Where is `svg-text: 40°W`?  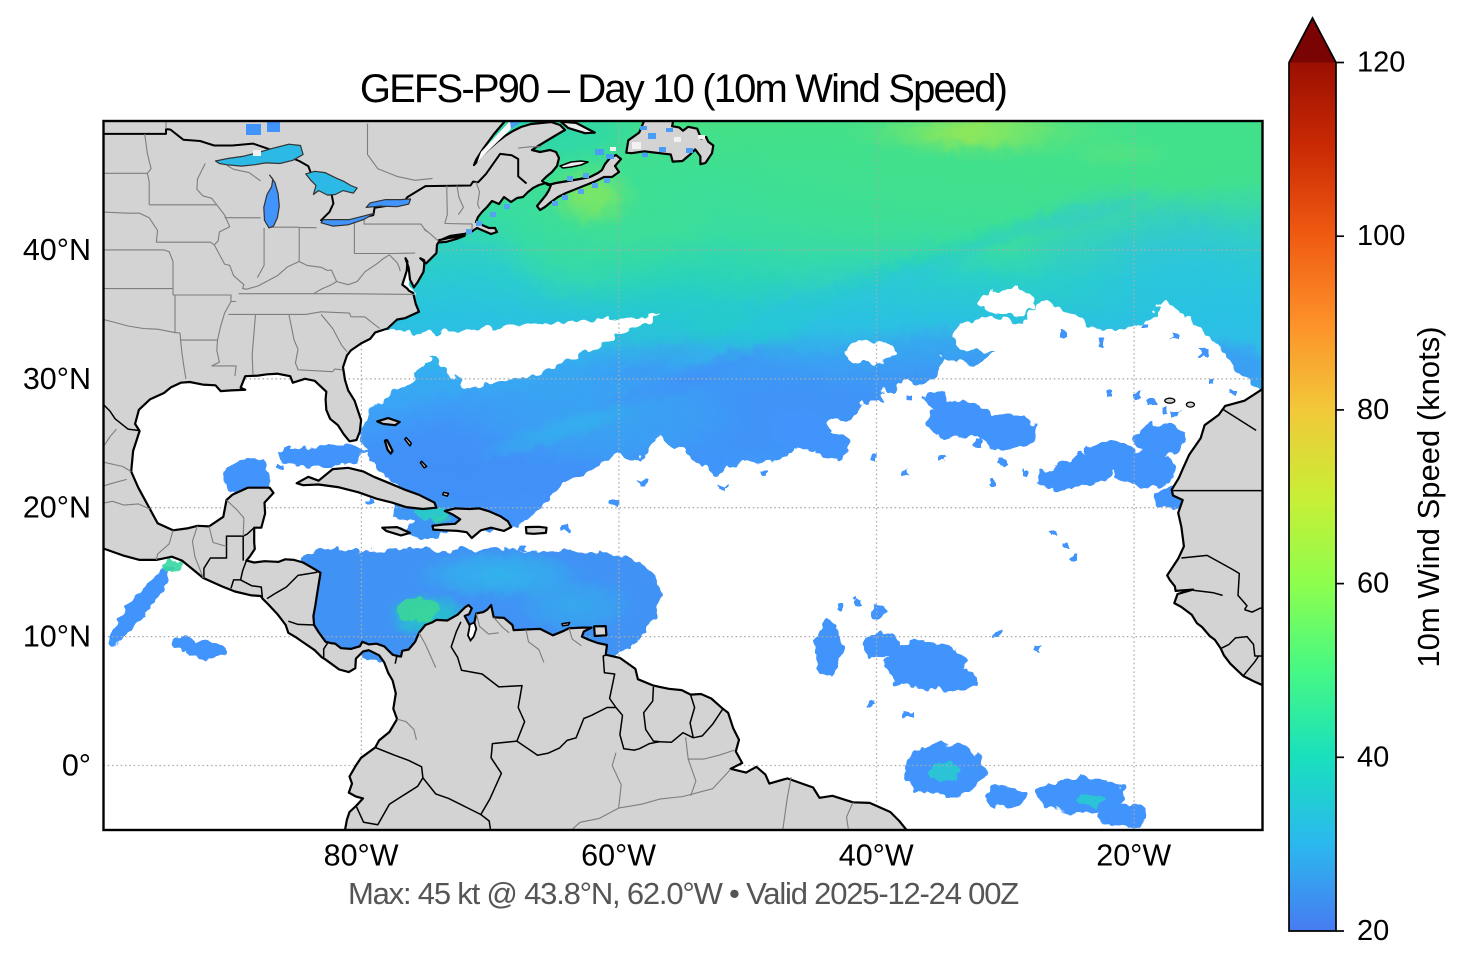
svg-text: 40°W is located at coordinates (876, 856).